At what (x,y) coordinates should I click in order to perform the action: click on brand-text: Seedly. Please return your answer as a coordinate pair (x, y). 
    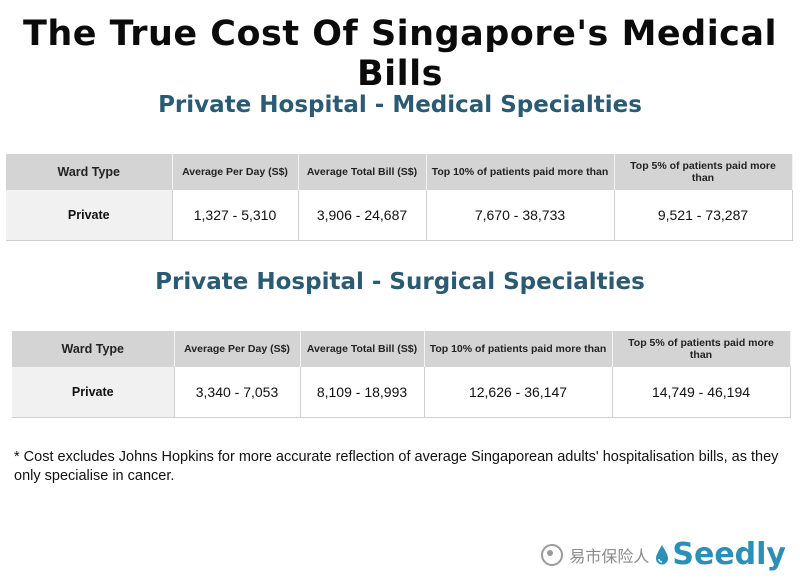
    Looking at the image, I should click on (729, 554).